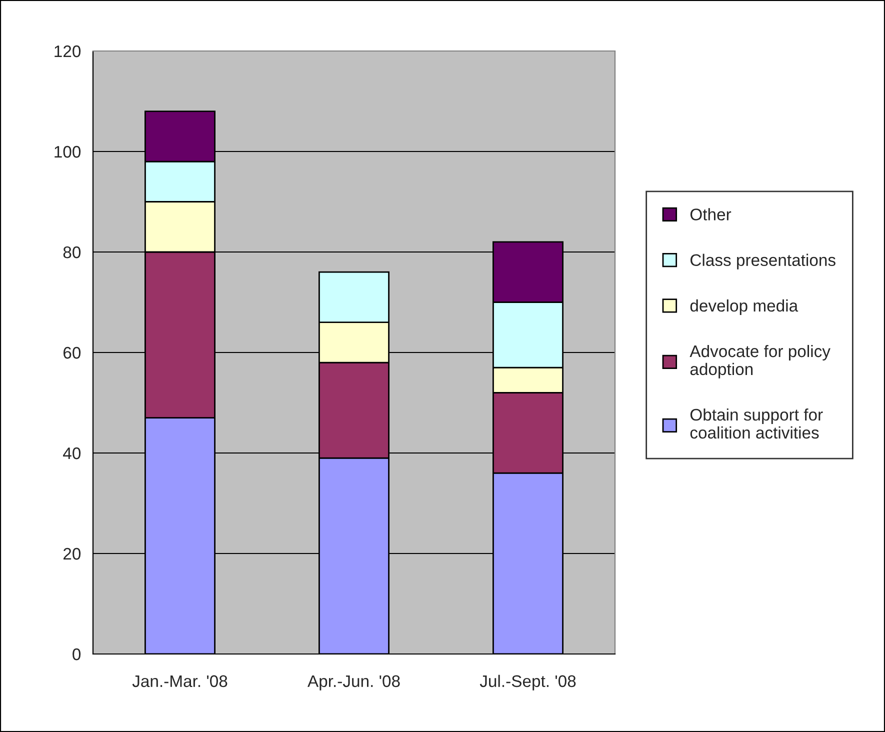  Describe the element at coordinates (180, 681) in the screenshot. I see `x-tick-label: Jan.-Mar. '08` at that location.